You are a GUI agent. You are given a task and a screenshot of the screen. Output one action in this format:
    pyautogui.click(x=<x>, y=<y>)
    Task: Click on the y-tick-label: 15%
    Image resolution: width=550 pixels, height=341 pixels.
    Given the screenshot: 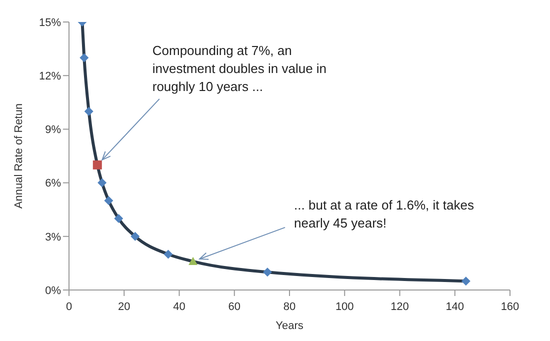 What is the action you would take?
    pyautogui.click(x=50, y=22)
    